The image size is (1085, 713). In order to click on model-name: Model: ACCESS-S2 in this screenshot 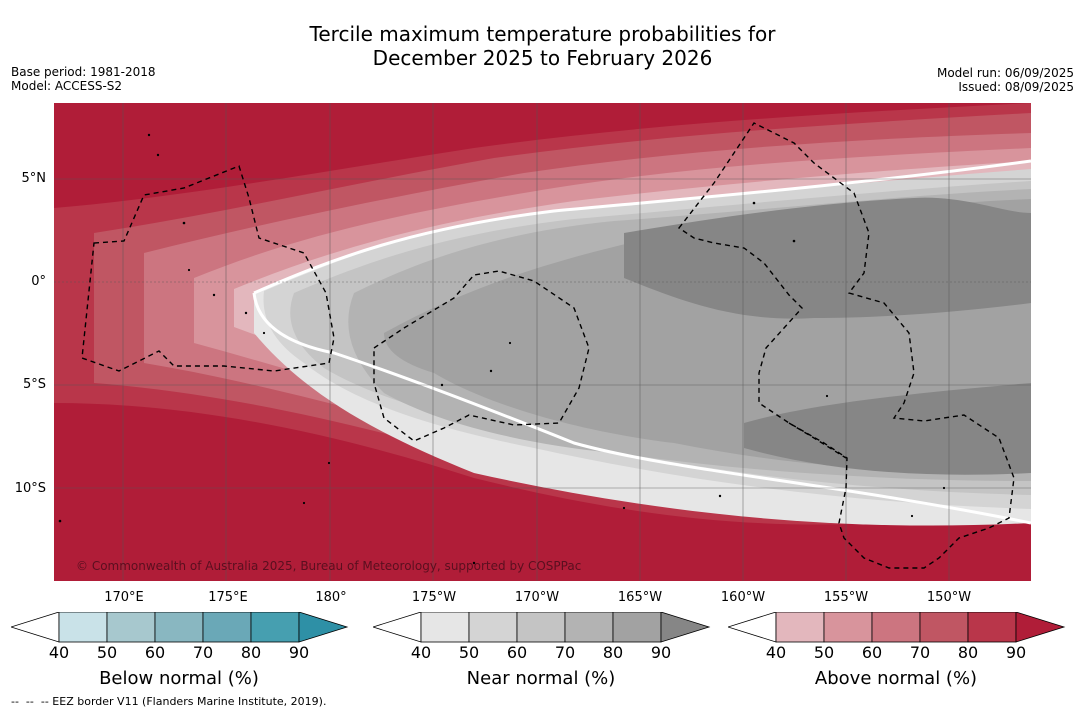, I will do `click(67, 86)`.